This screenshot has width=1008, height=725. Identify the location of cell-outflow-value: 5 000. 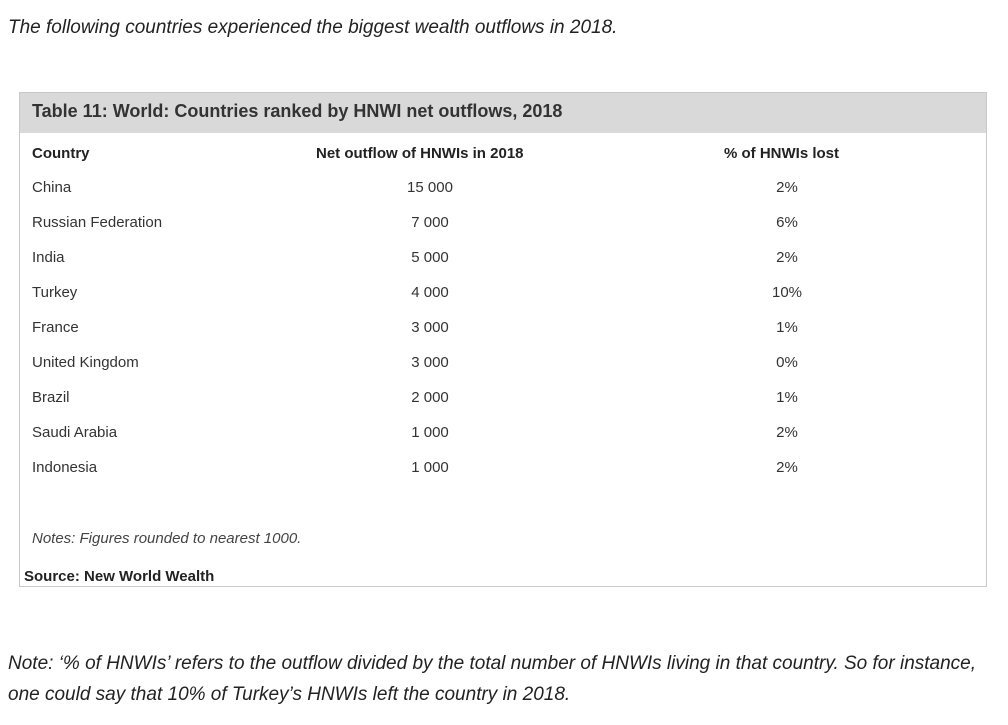
(430, 257).